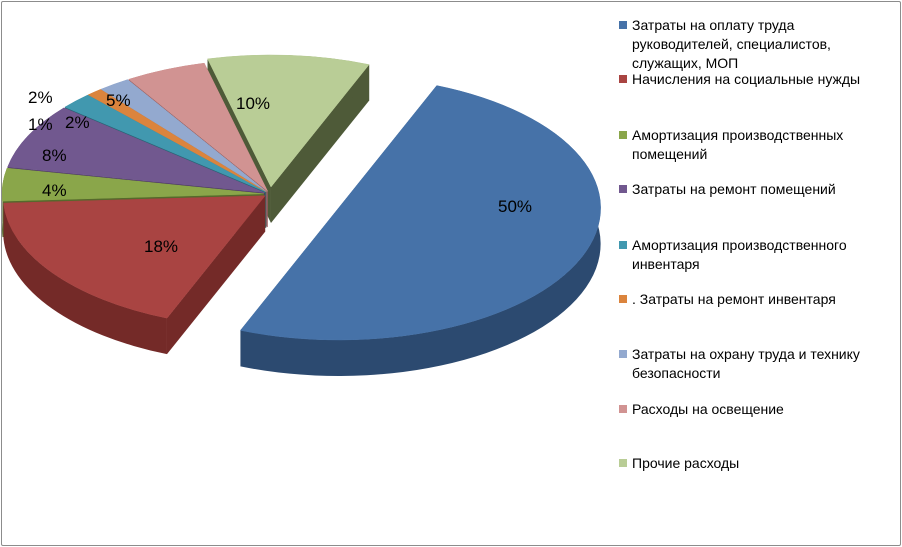 The width and height of the screenshot is (902, 547). Describe the element at coordinates (734, 189) in the screenshot. I see `legend-label: Затраты на ремонт помещений` at that location.